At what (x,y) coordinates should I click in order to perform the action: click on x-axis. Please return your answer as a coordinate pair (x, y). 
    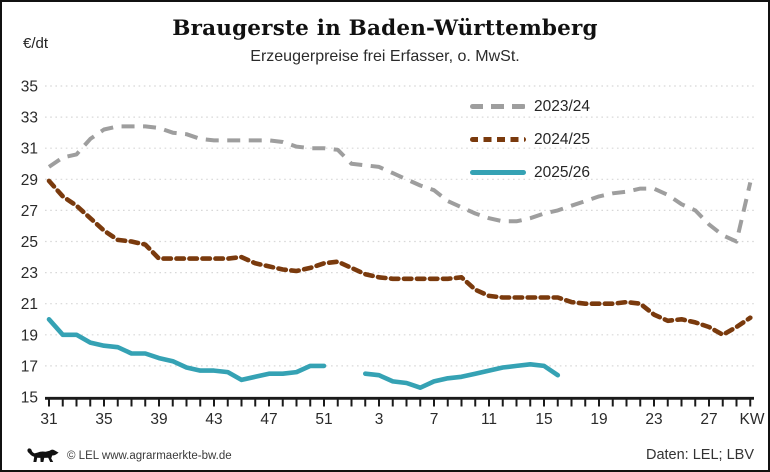
    Looking at the image, I should click on (399, 401).